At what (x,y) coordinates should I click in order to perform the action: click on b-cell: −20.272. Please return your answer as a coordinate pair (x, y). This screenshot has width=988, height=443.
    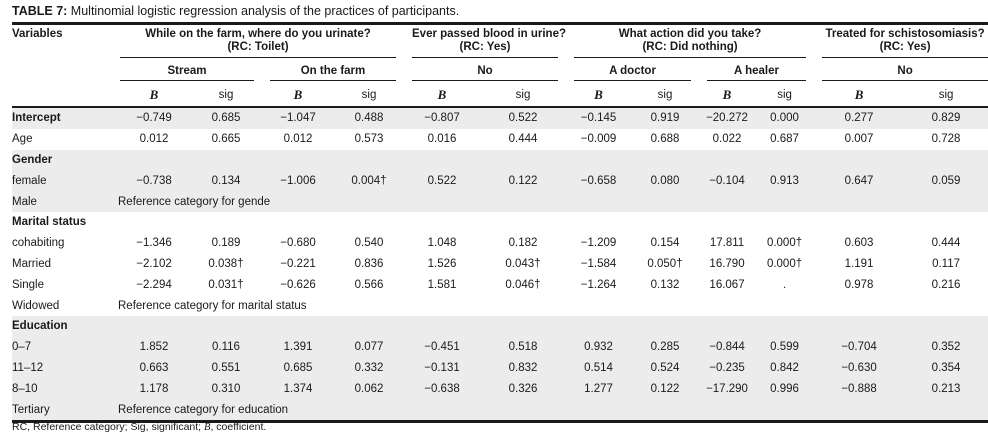
    Looking at the image, I should click on (727, 118).